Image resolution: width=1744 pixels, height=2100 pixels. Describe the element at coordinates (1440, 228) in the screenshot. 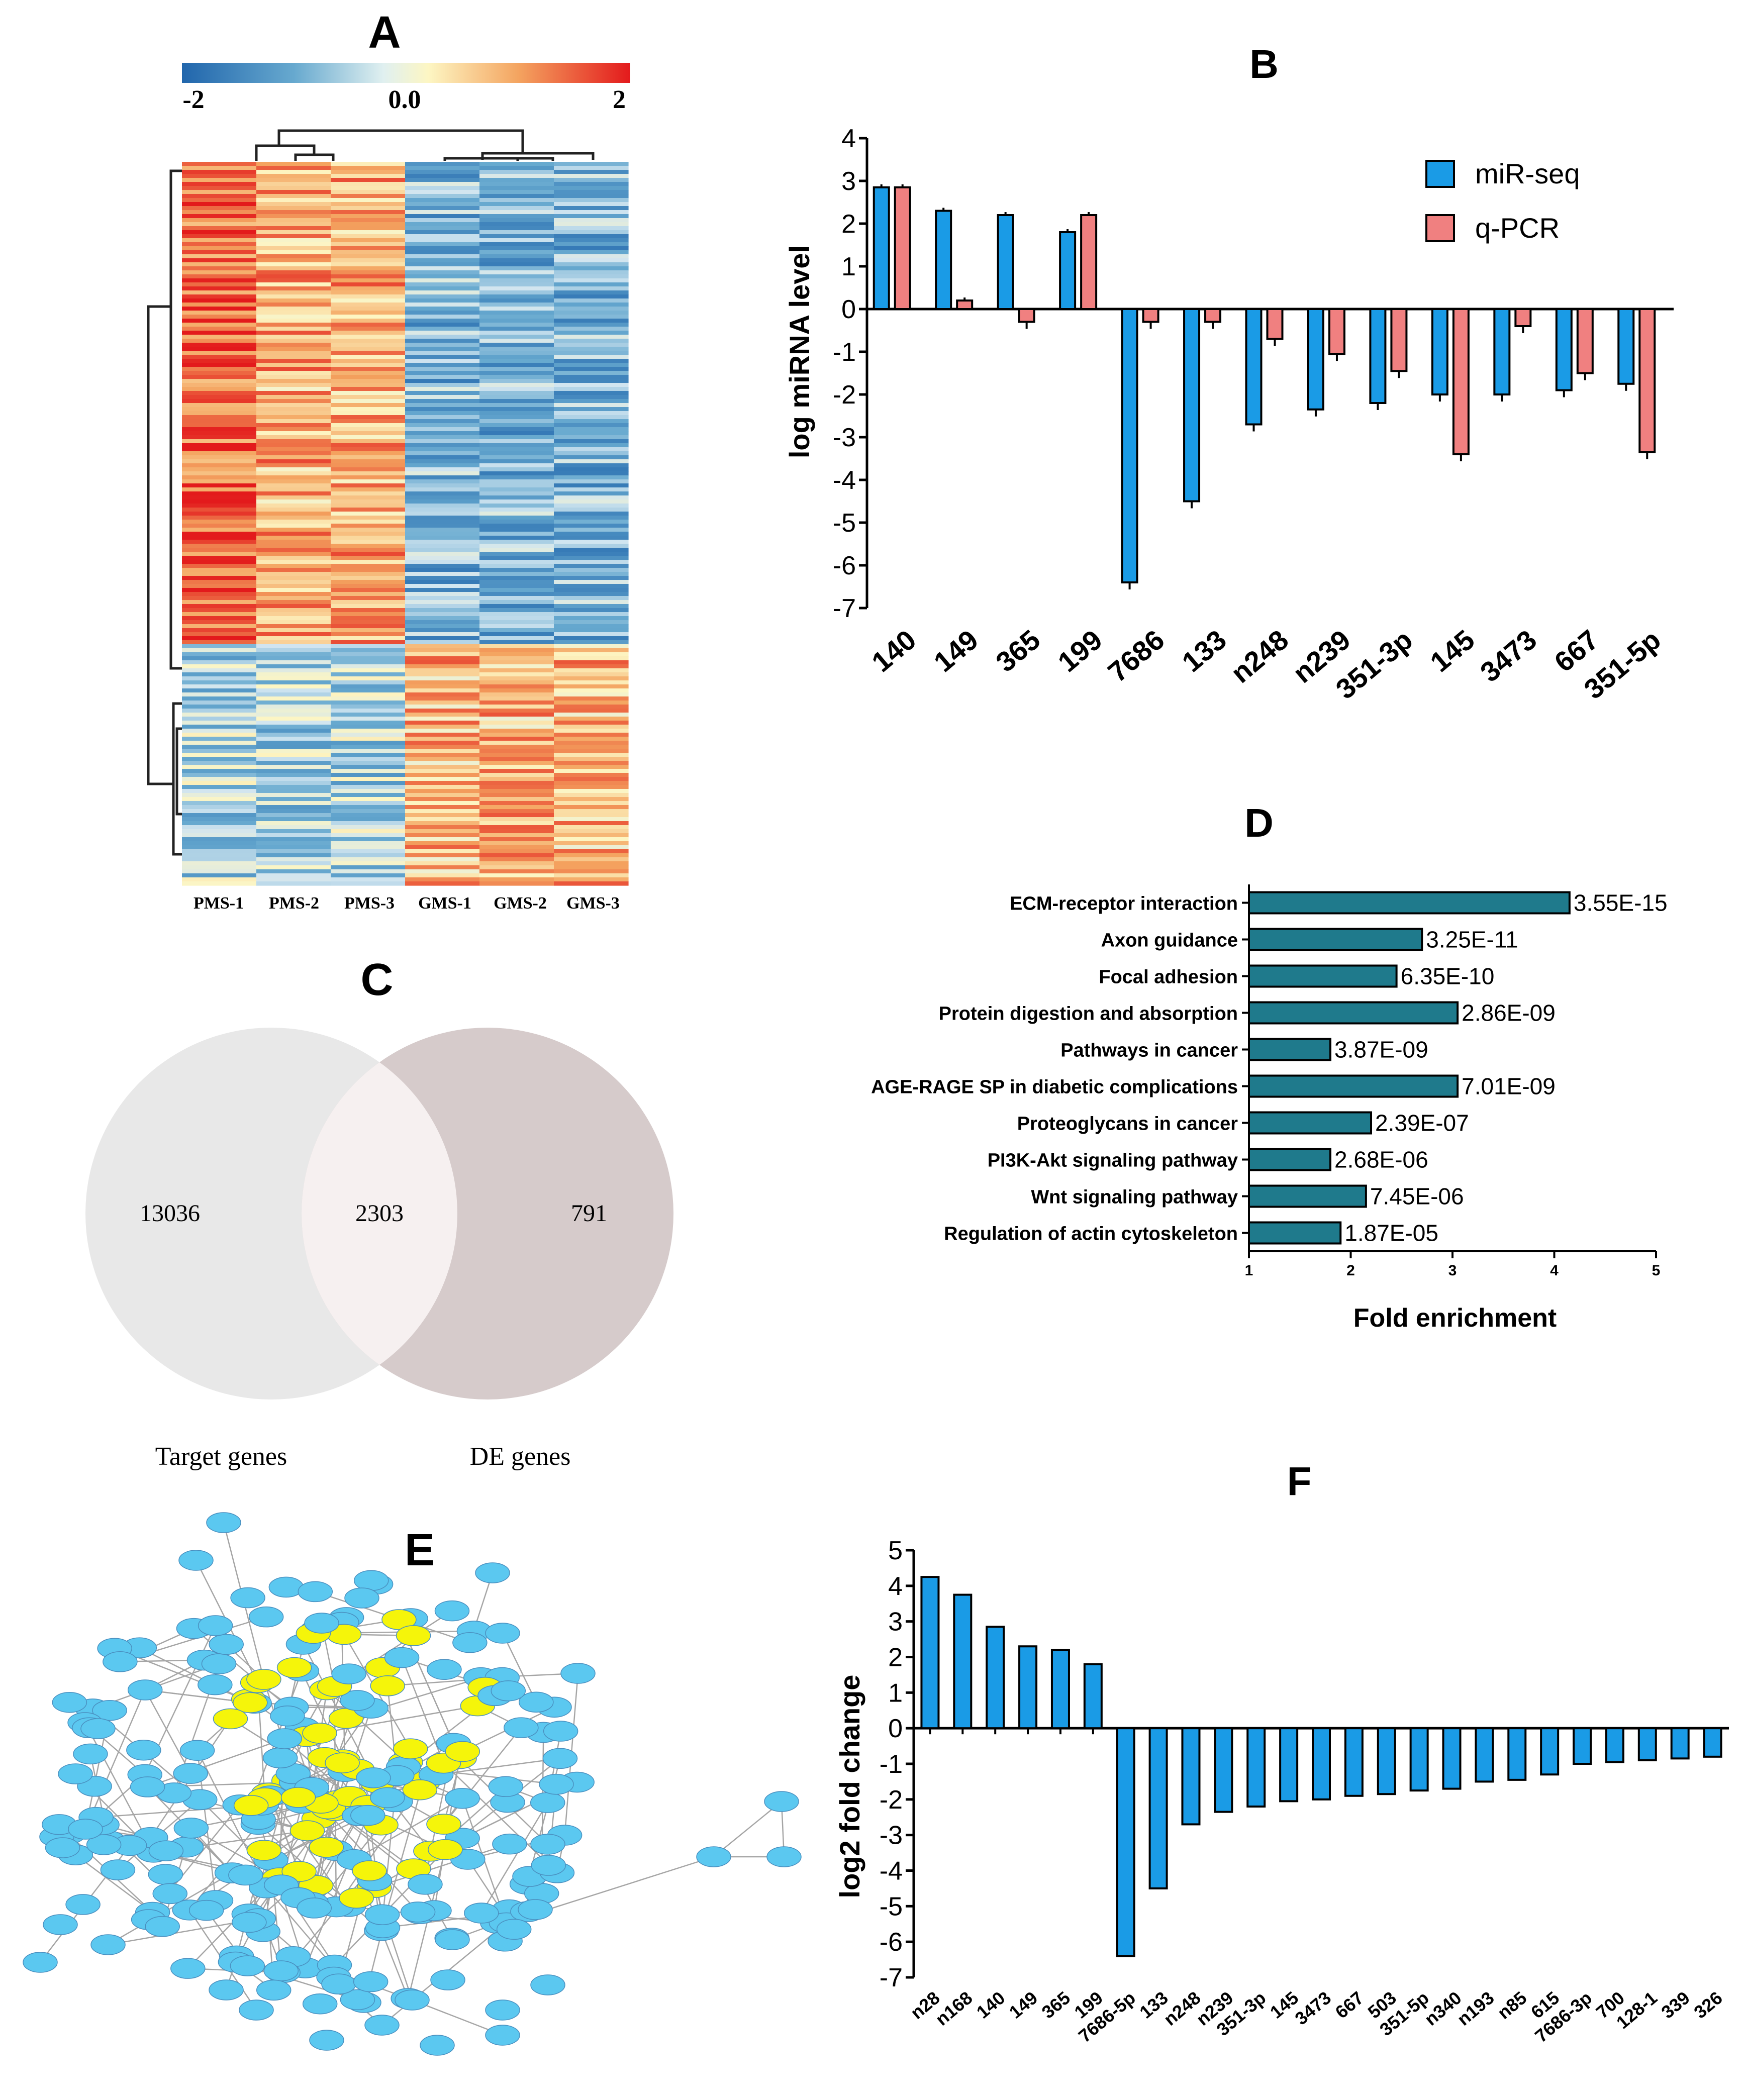

I see `legend-swatch-qpcr` at that location.